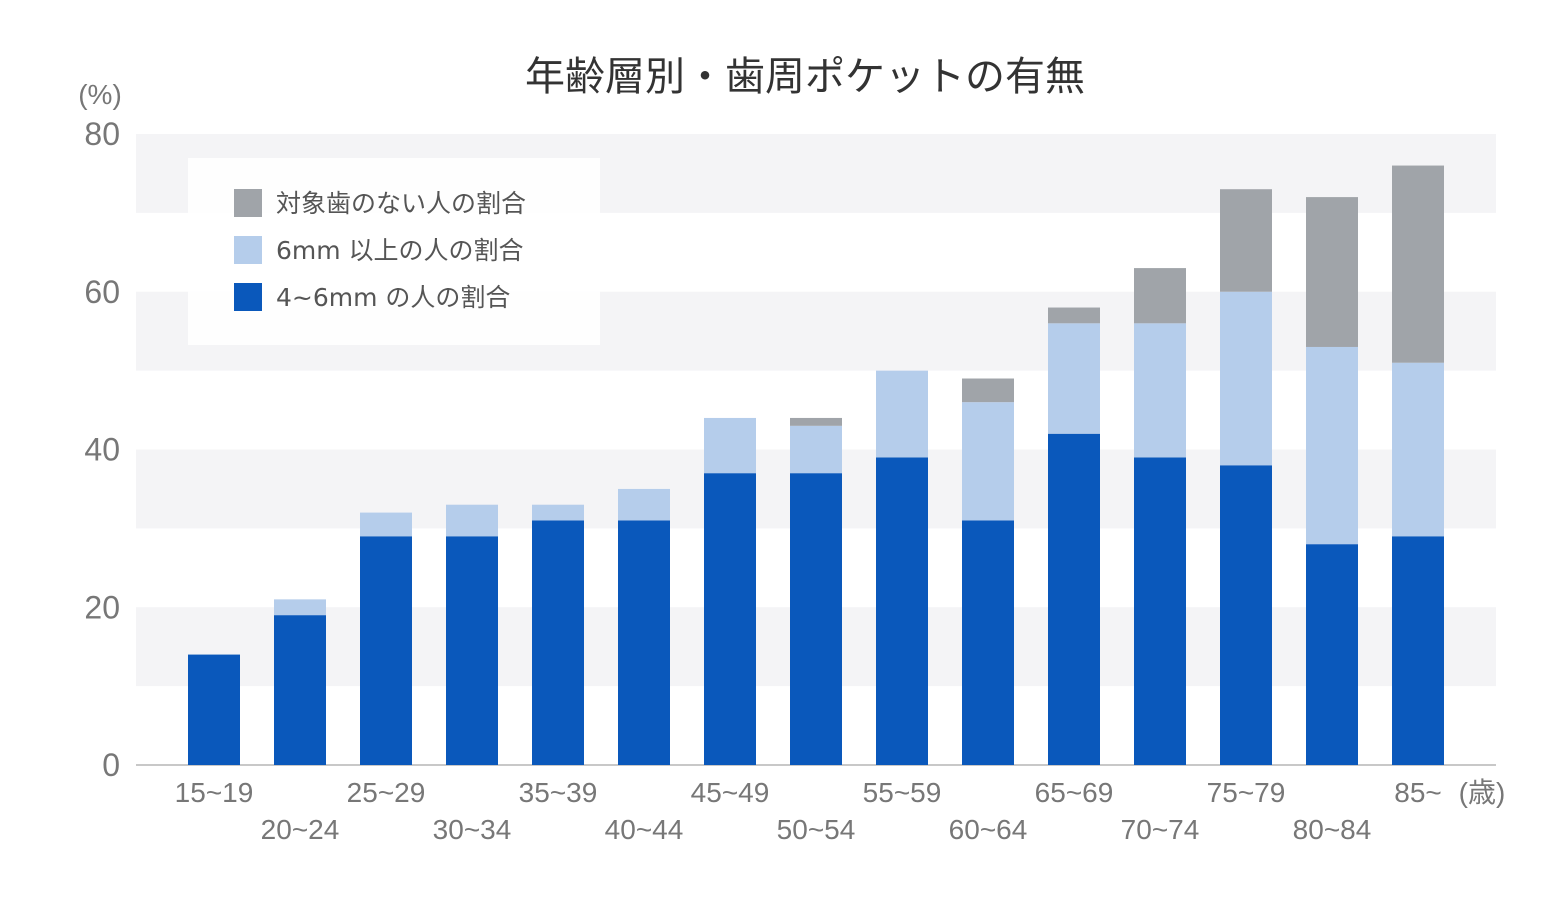 This screenshot has height=912, width=1560. What do you see at coordinates (393, 297) in the screenshot?
I see `legend-label: 4~6mm の人の割合` at bounding box center [393, 297].